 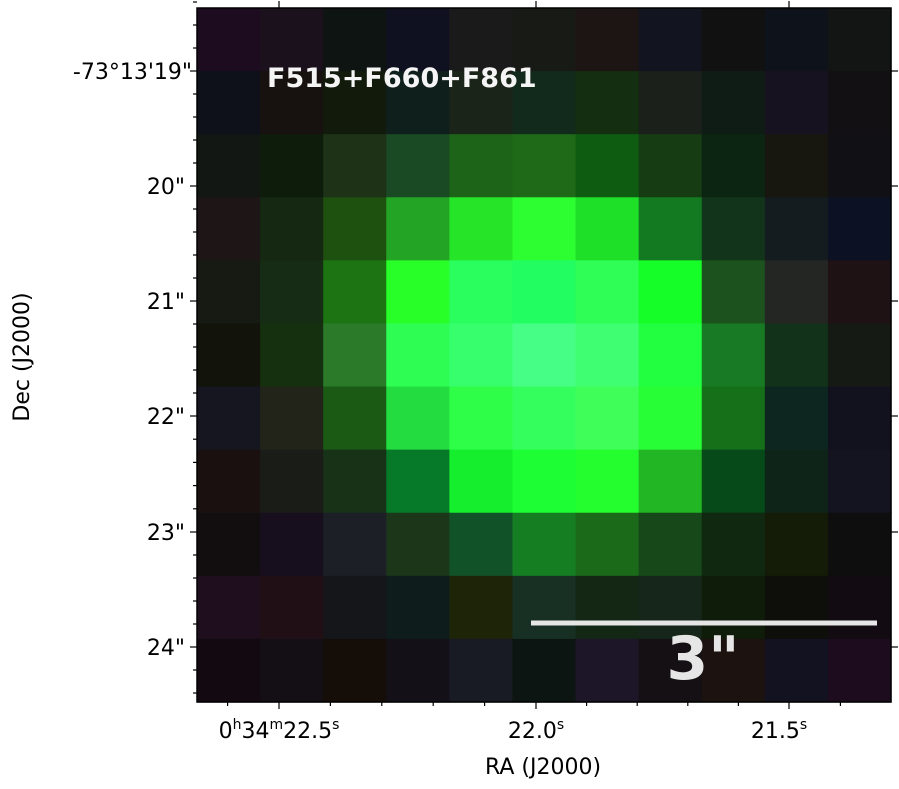 I want to click on y-tick-label: 22", so click(x=166, y=417).